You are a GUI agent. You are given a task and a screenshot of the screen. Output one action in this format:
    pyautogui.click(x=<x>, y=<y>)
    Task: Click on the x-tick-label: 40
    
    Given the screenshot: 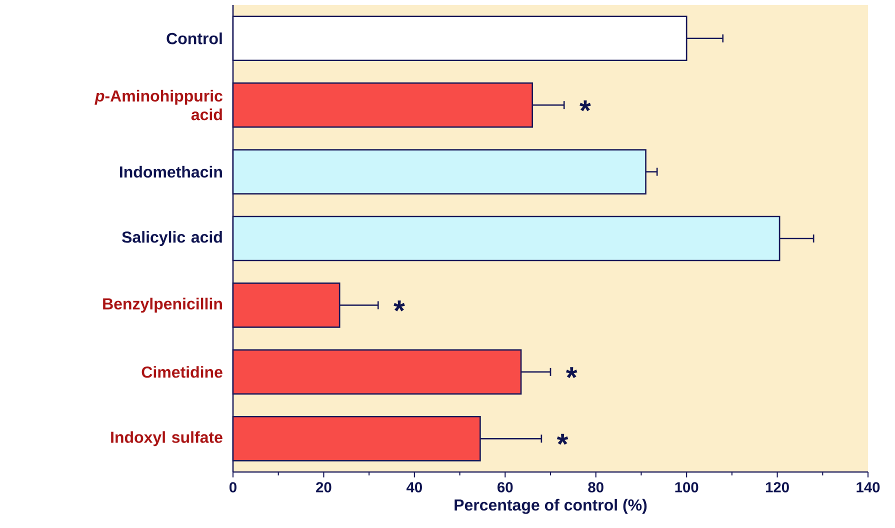 What is the action you would take?
    pyautogui.click(x=414, y=487)
    